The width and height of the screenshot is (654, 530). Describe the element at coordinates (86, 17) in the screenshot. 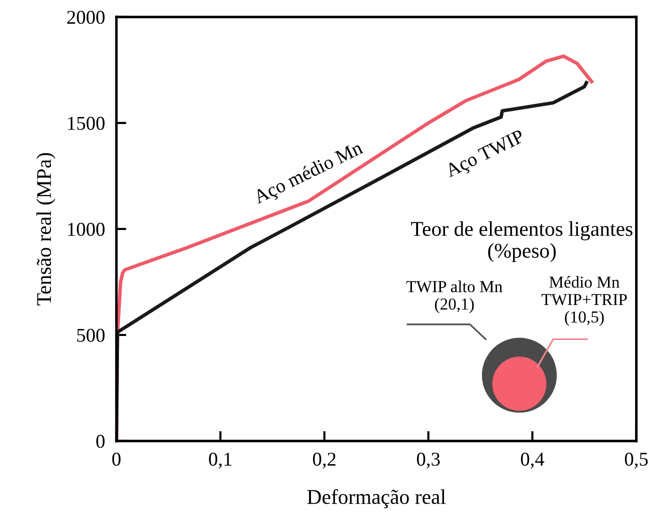

I see `y-tick-label: 2000` at that location.